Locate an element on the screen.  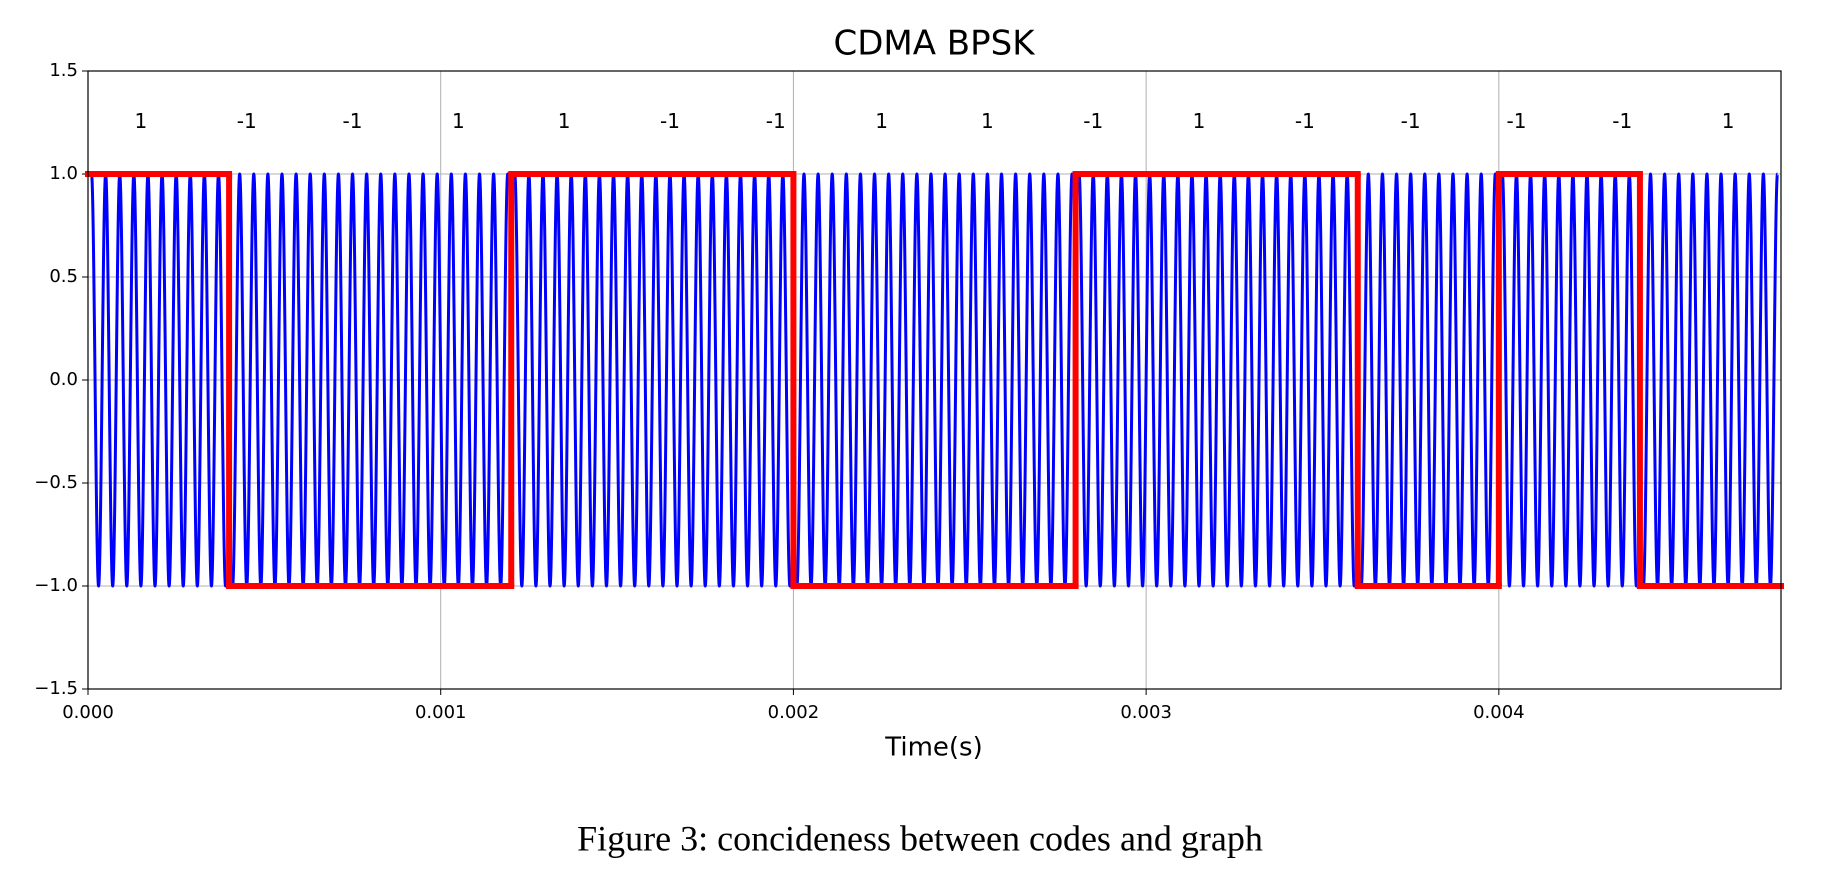
y-tick-label: −1.5 is located at coordinates (56, 688).